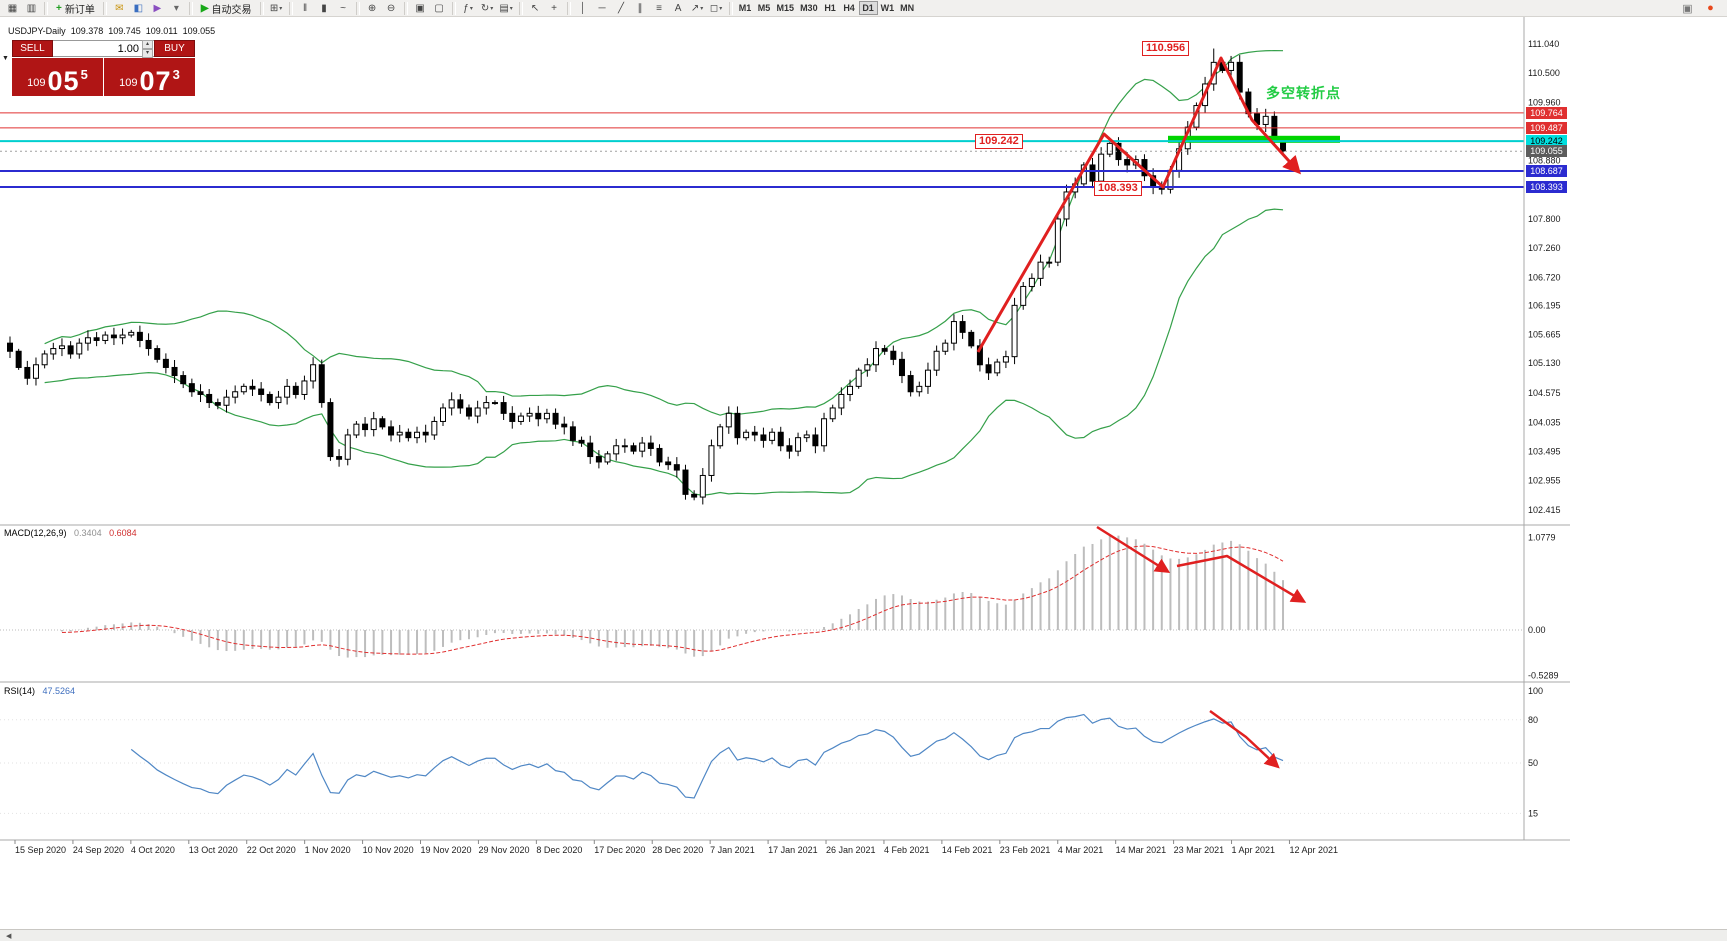 This screenshot has width=1727, height=941. What do you see at coordinates (1544, 363) in the screenshot?
I see `price-tick-label: 105.130` at bounding box center [1544, 363].